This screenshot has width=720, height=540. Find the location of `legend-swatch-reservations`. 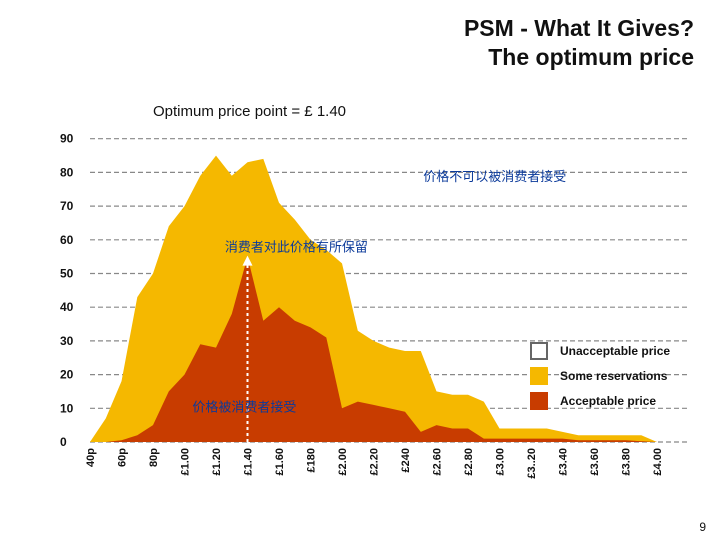

legend-swatch-reservations is located at coordinates (539, 375).